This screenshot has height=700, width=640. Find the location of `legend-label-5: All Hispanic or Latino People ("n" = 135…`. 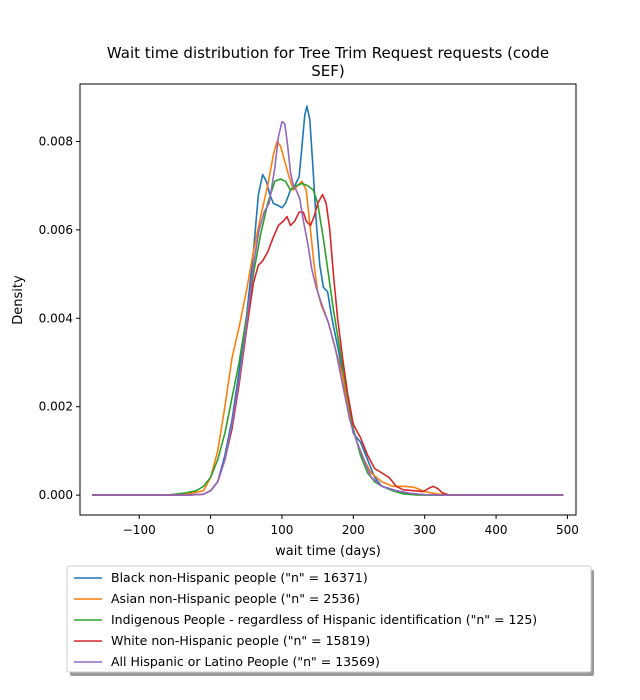

legend-label-5: All Hispanic or Latino People ("n" = 135… is located at coordinates (245, 661).